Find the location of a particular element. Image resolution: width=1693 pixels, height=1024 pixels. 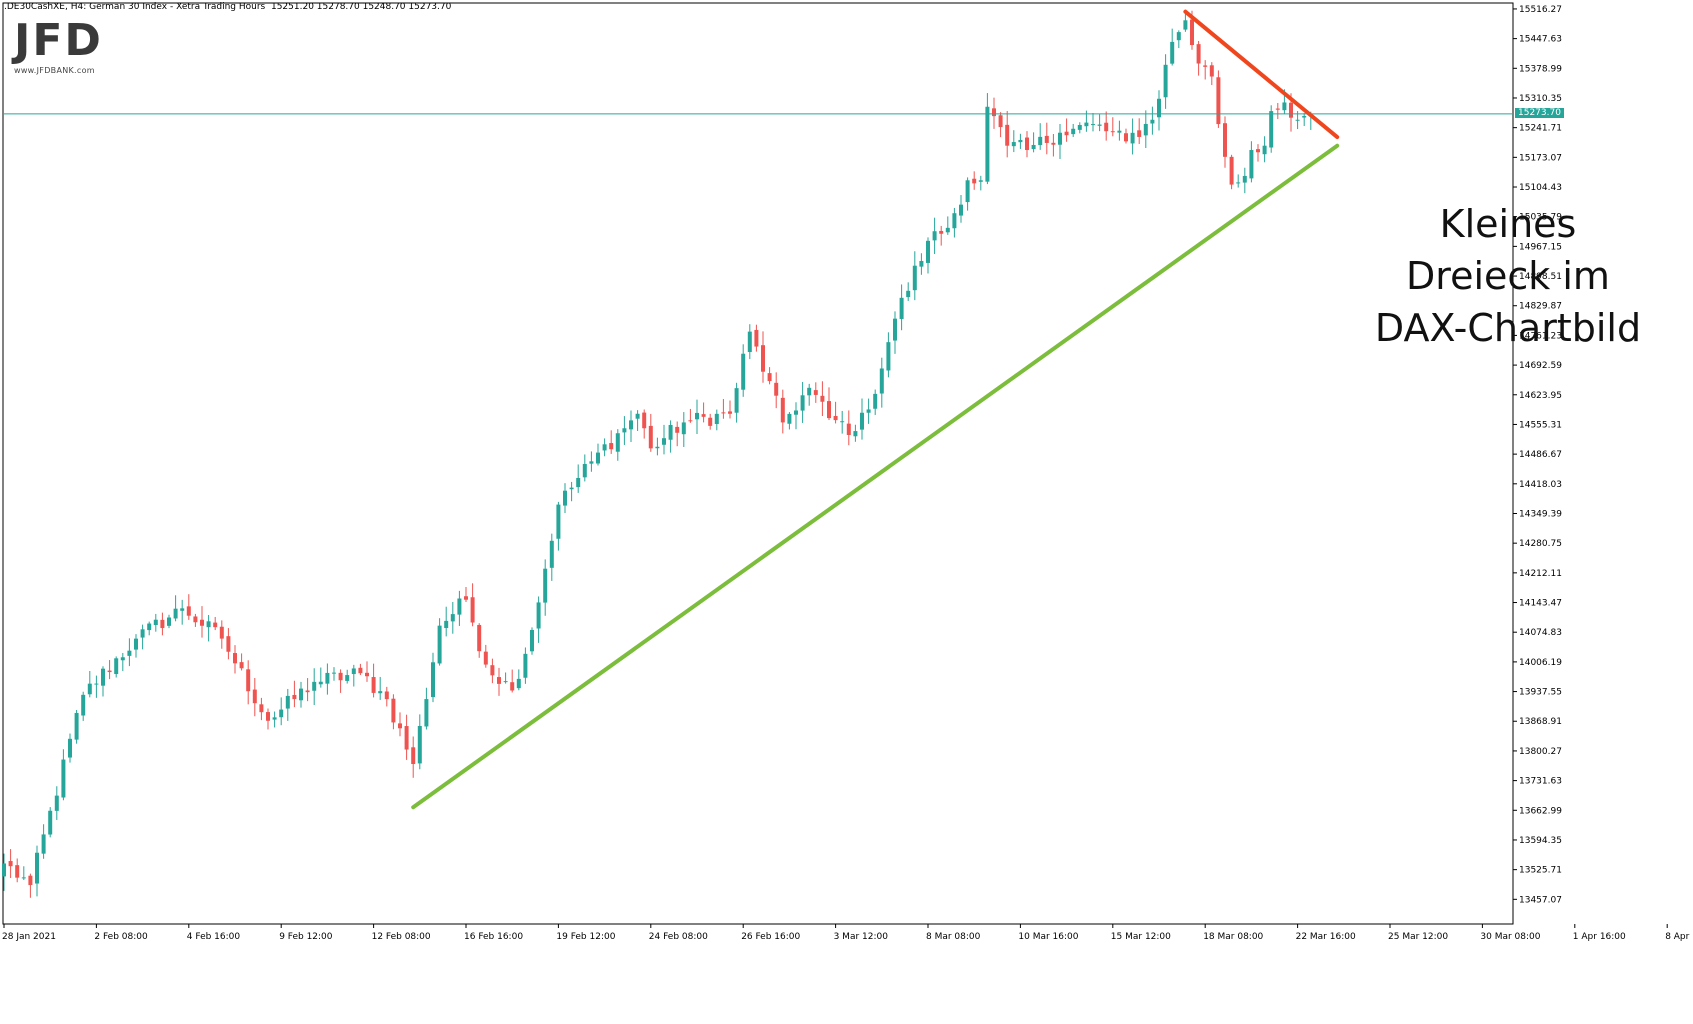

resistance-trendline is located at coordinates (1261, 74).